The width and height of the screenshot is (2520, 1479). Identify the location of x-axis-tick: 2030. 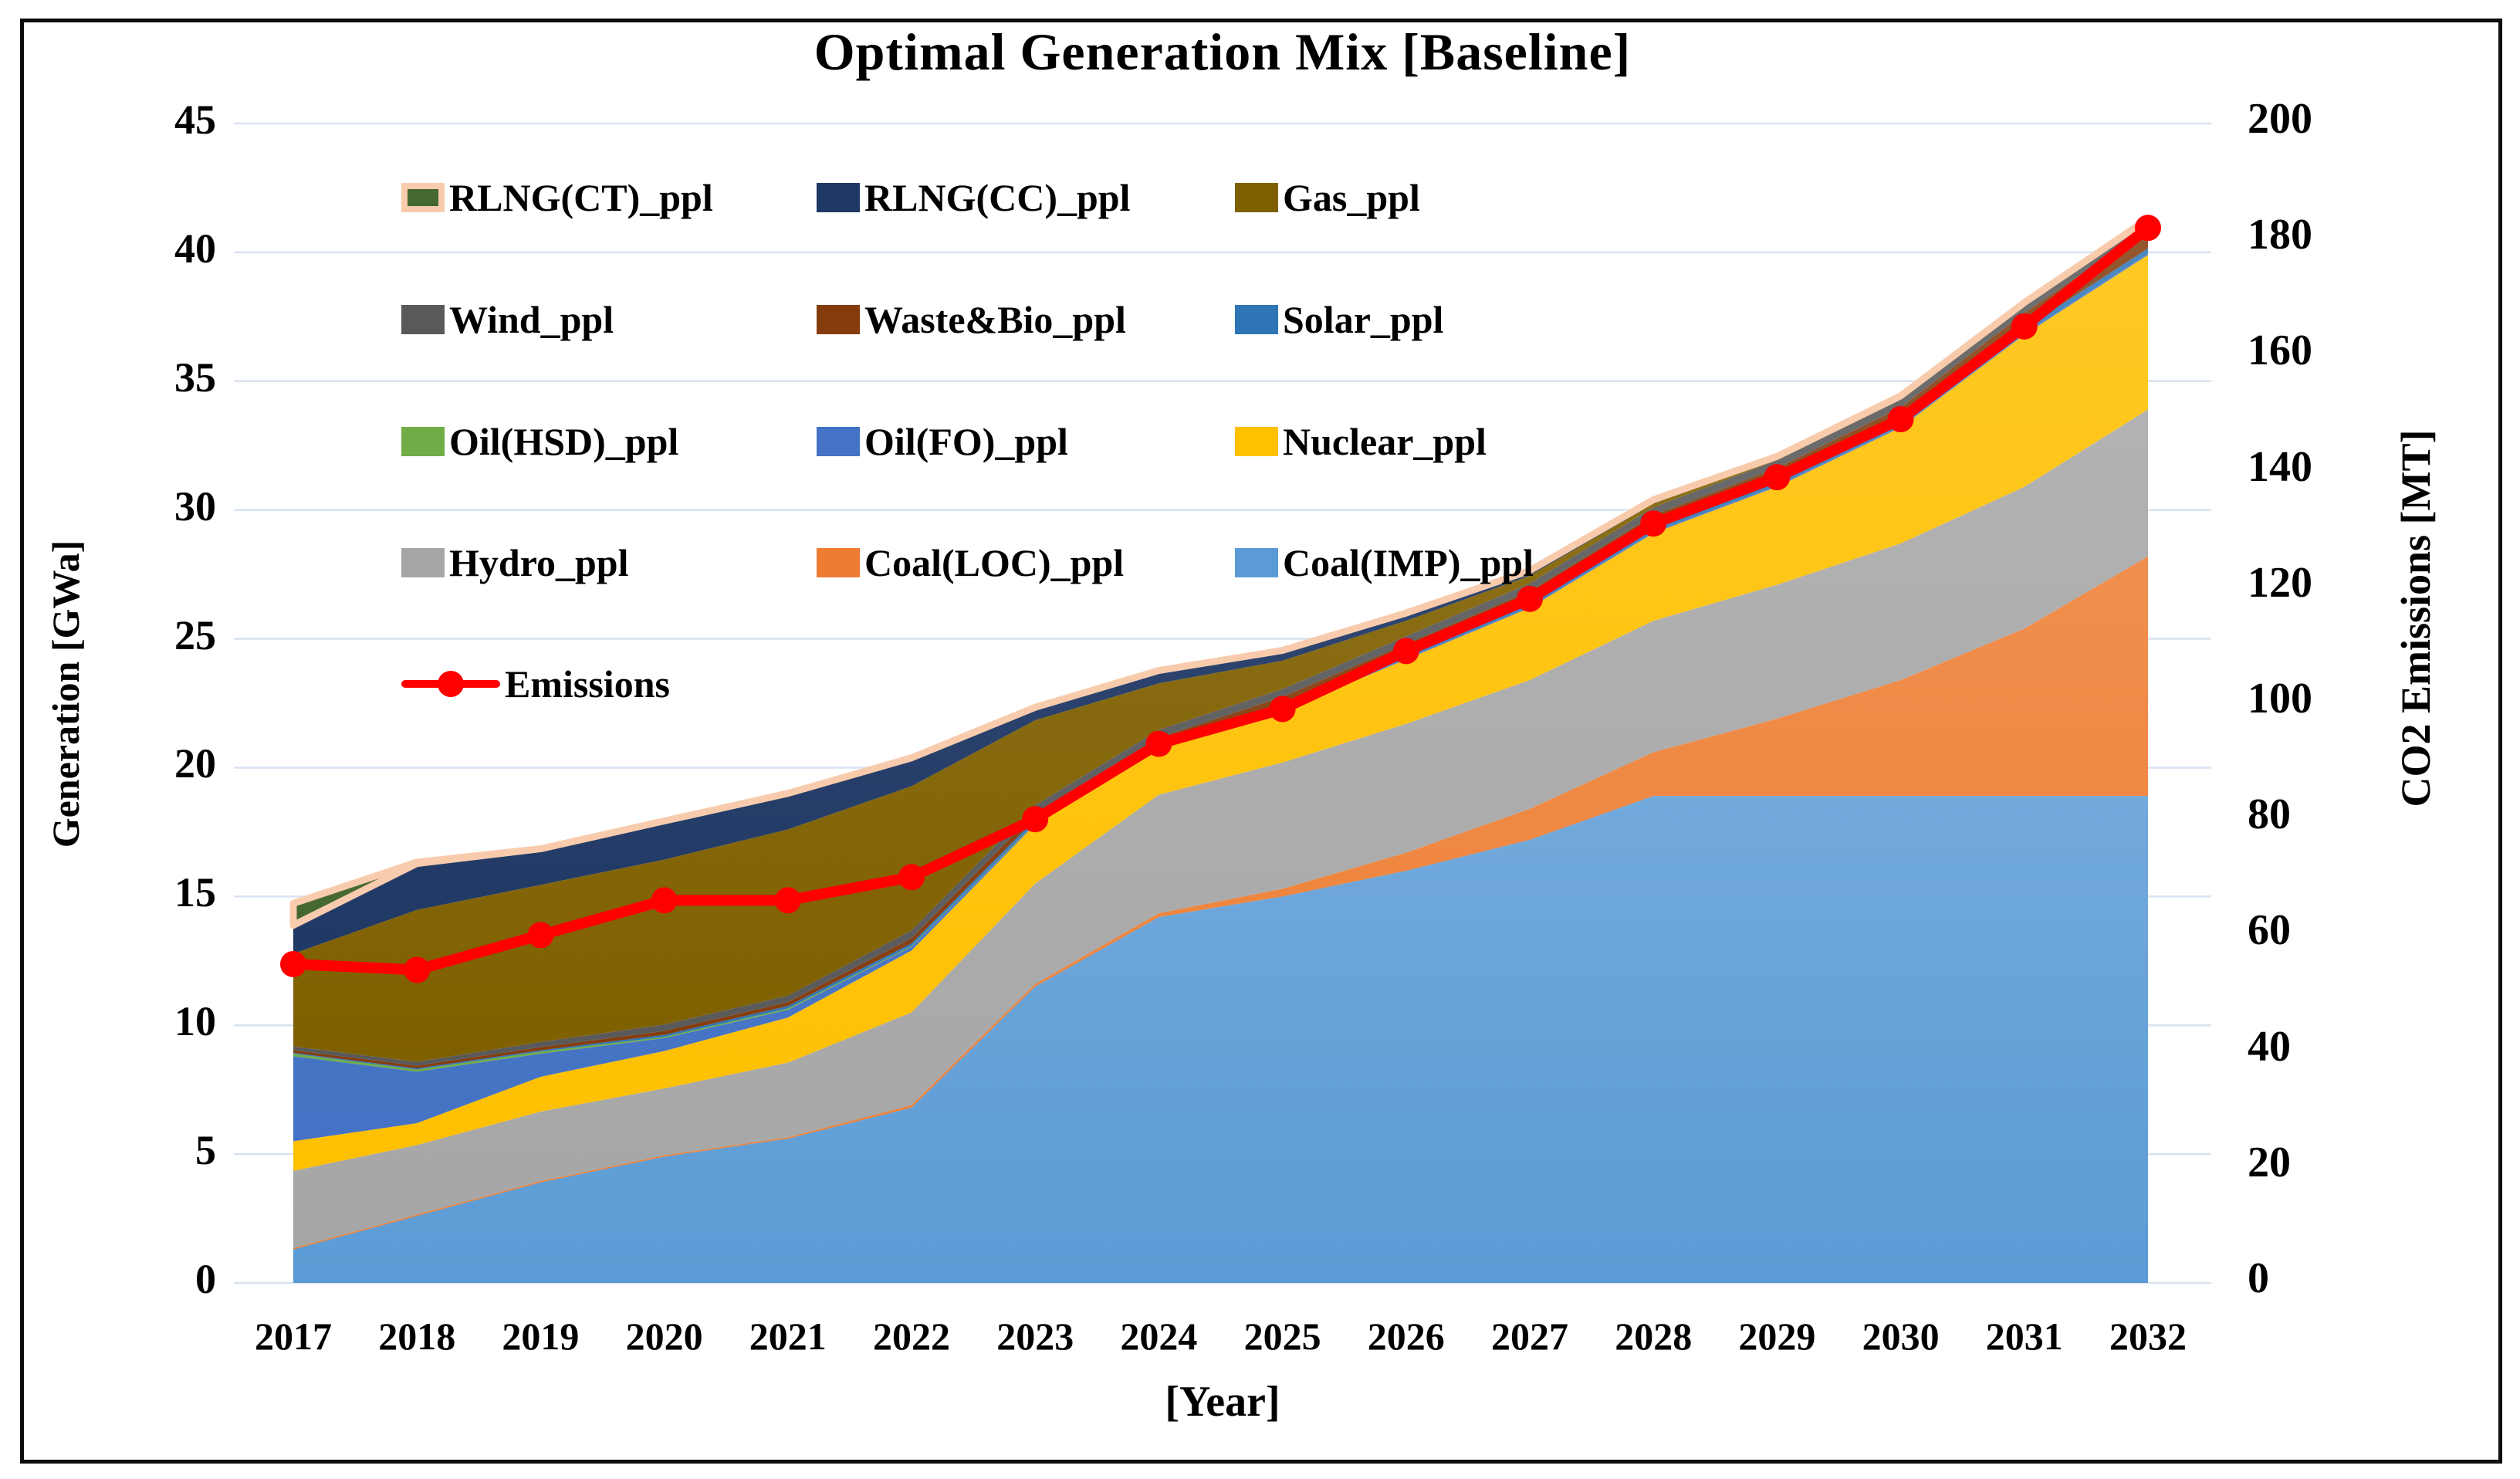
(1901, 1336).